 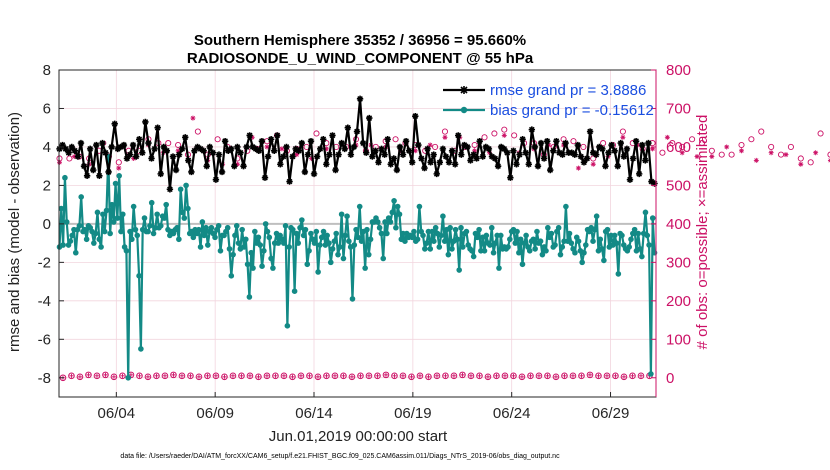 What do you see at coordinates (360, 58) in the screenshot?
I see `chart-title-line2: RADIOSONDE_U_WIND_COMPONENT @ 55 hPa` at bounding box center [360, 58].